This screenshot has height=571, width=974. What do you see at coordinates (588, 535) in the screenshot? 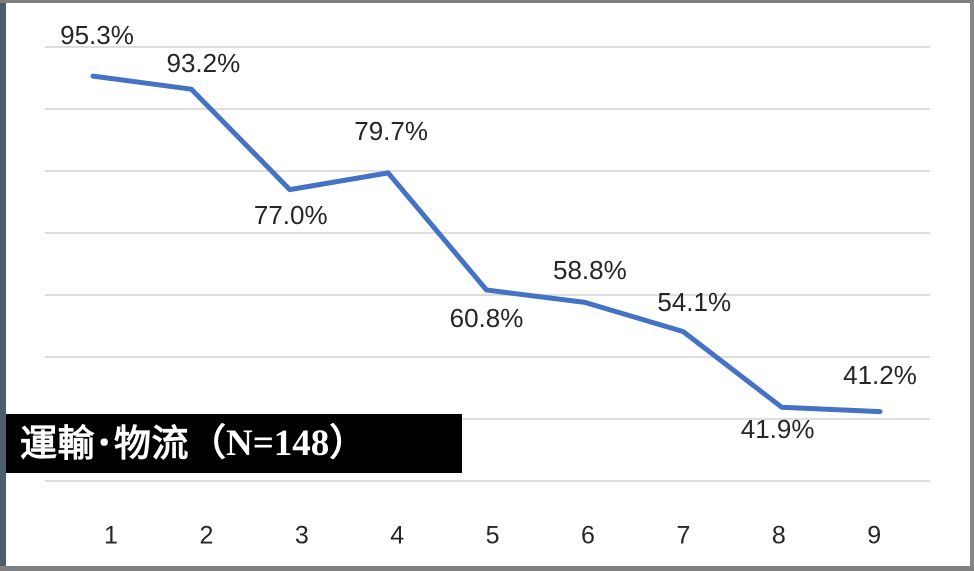
I see `x-axis-label: 6` at bounding box center [588, 535].